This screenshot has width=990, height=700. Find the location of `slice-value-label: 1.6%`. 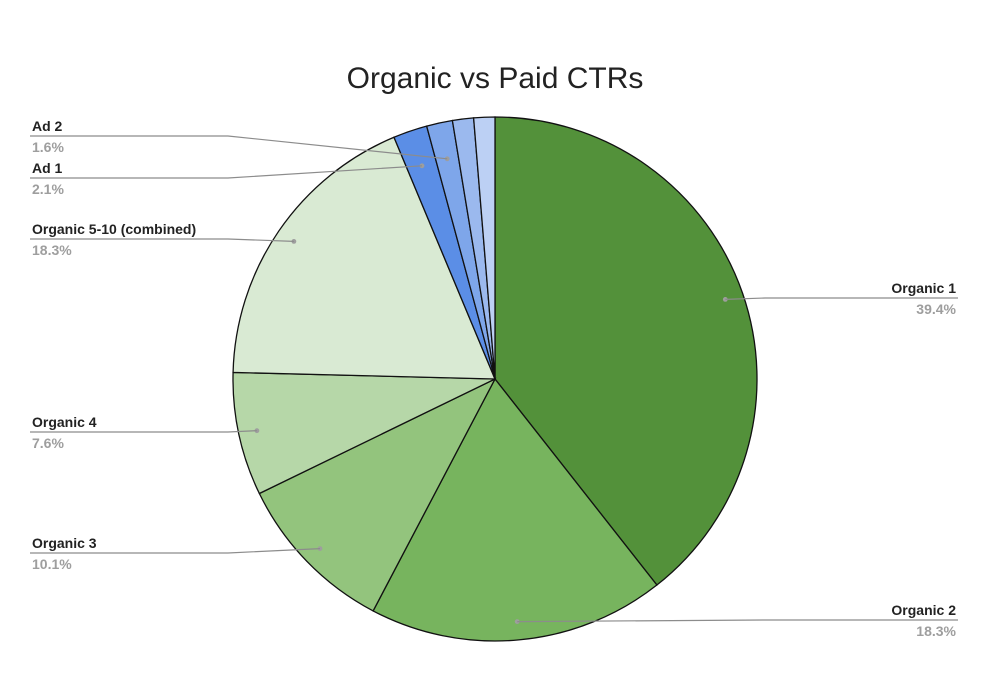

slice-value-label: 1.6% is located at coordinates (48, 147).